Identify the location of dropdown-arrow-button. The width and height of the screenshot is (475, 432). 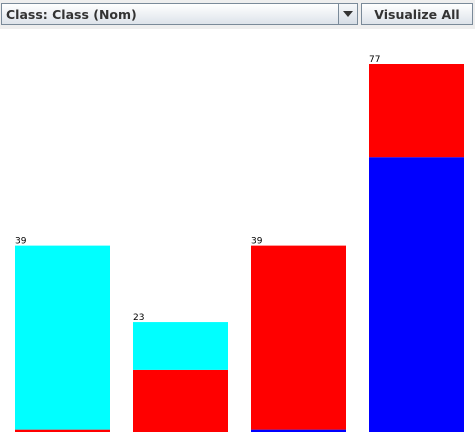
(347, 14).